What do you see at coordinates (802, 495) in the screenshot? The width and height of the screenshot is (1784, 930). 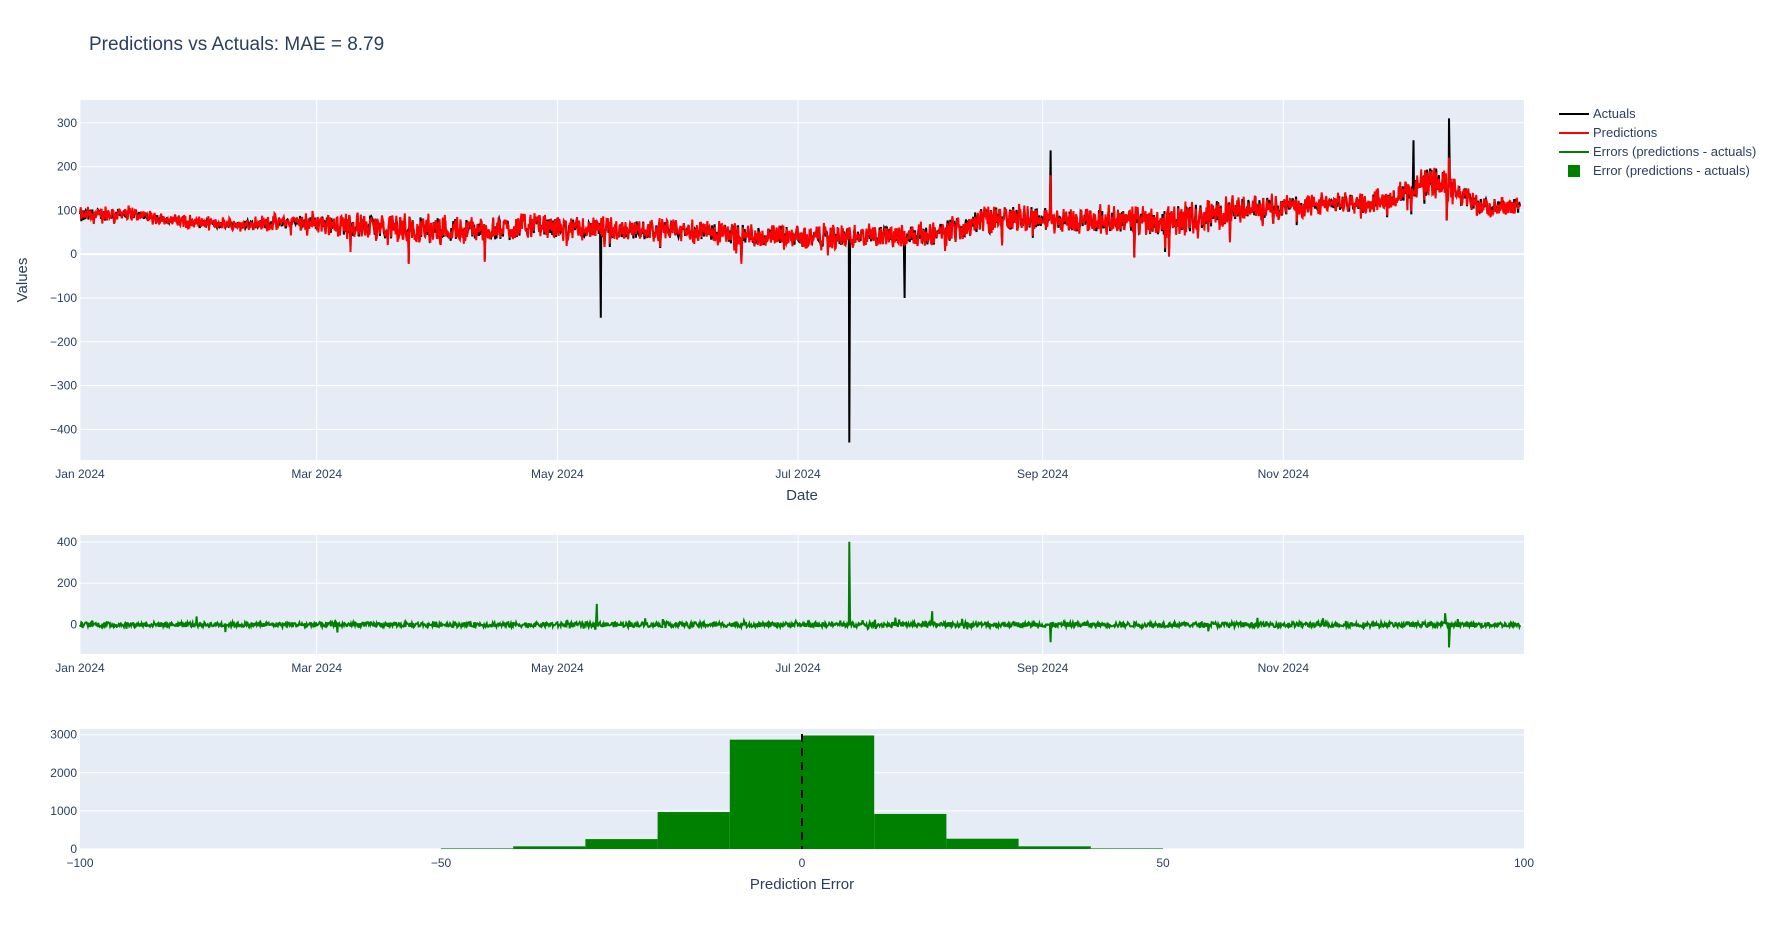 I see `x-axis-title: Date` at bounding box center [802, 495].